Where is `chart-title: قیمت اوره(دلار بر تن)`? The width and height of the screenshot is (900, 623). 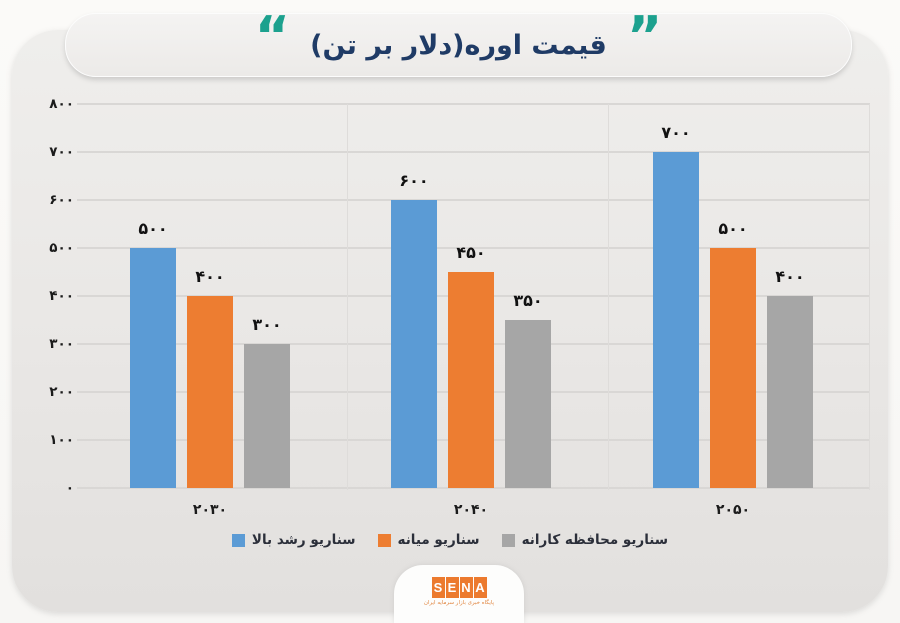 chart-title: قیمت اوره(دلار بر تن) is located at coordinates (458, 45).